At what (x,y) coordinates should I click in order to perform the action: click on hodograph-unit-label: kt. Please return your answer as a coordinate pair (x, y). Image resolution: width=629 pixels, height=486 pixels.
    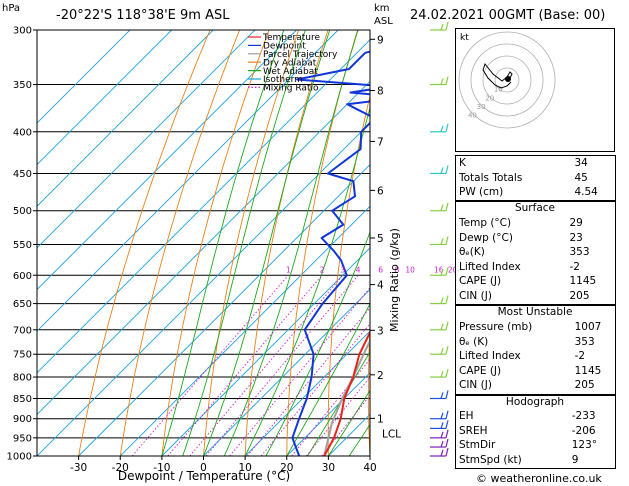
    Looking at the image, I should click on (464, 38).